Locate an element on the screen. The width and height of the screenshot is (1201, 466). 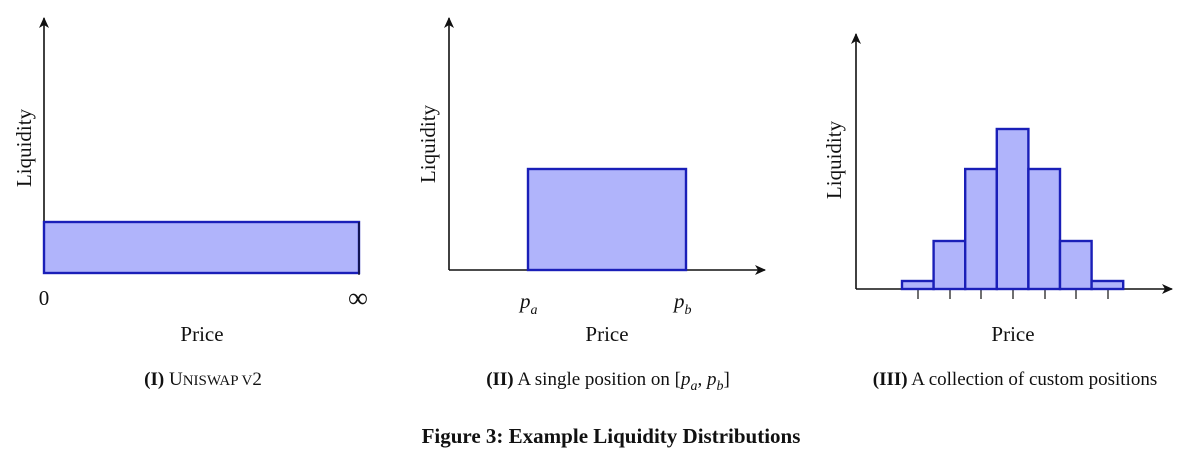
x-tick-label-infinity: ∞ is located at coordinates (358, 298).